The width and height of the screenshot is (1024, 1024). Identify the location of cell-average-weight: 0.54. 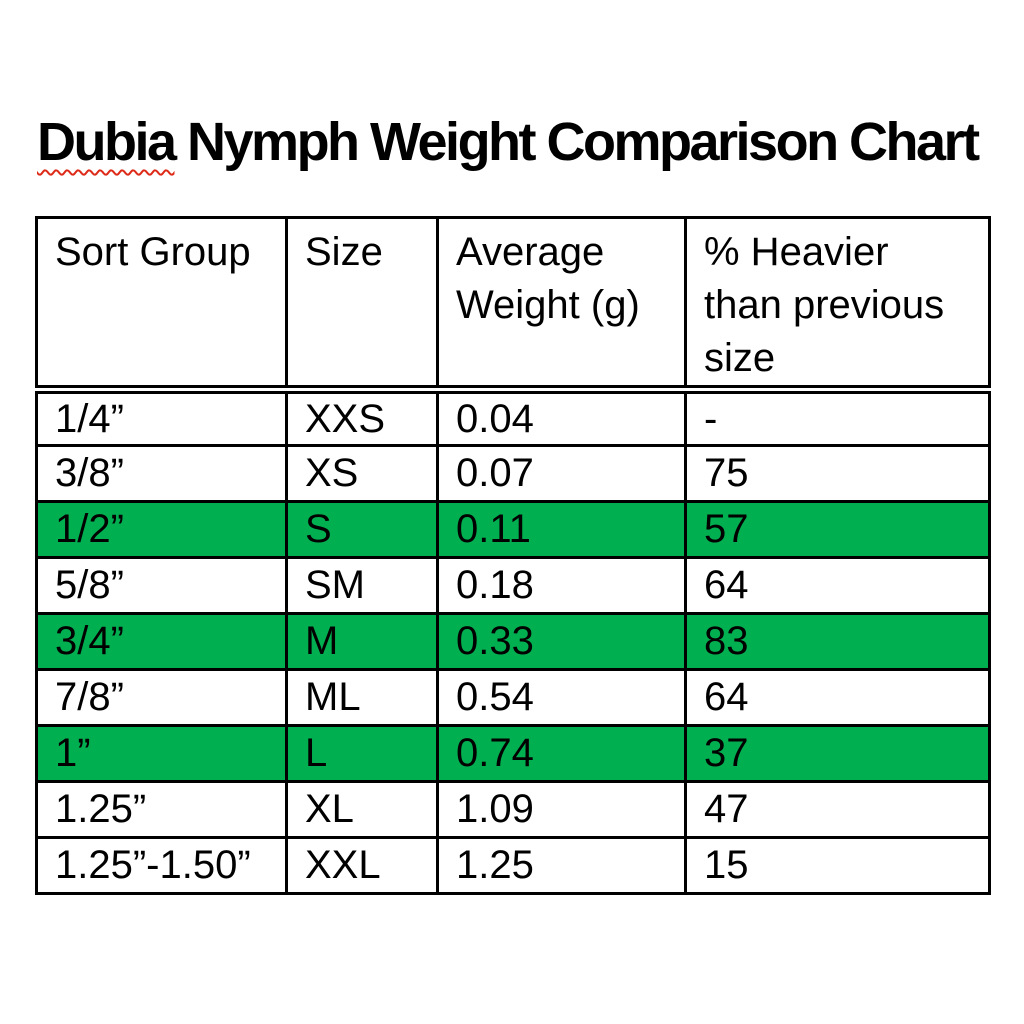
(561, 697).